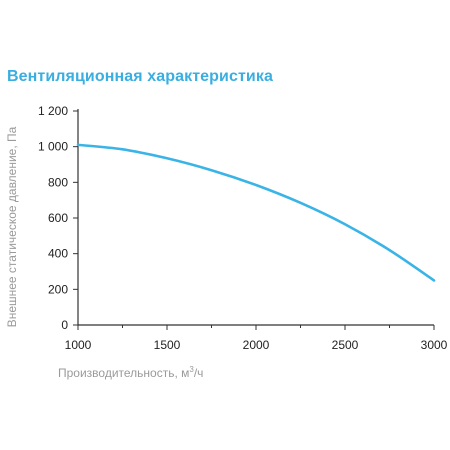 This screenshot has height=450, width=450. I want to click on x-axis-title-tail: /ч, so click(199, 373).